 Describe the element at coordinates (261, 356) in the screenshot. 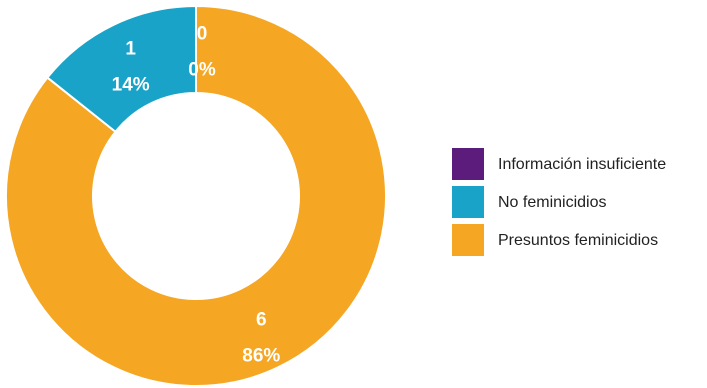

I see `percent-label-presuntos-feminicidios: 86%` at that location.